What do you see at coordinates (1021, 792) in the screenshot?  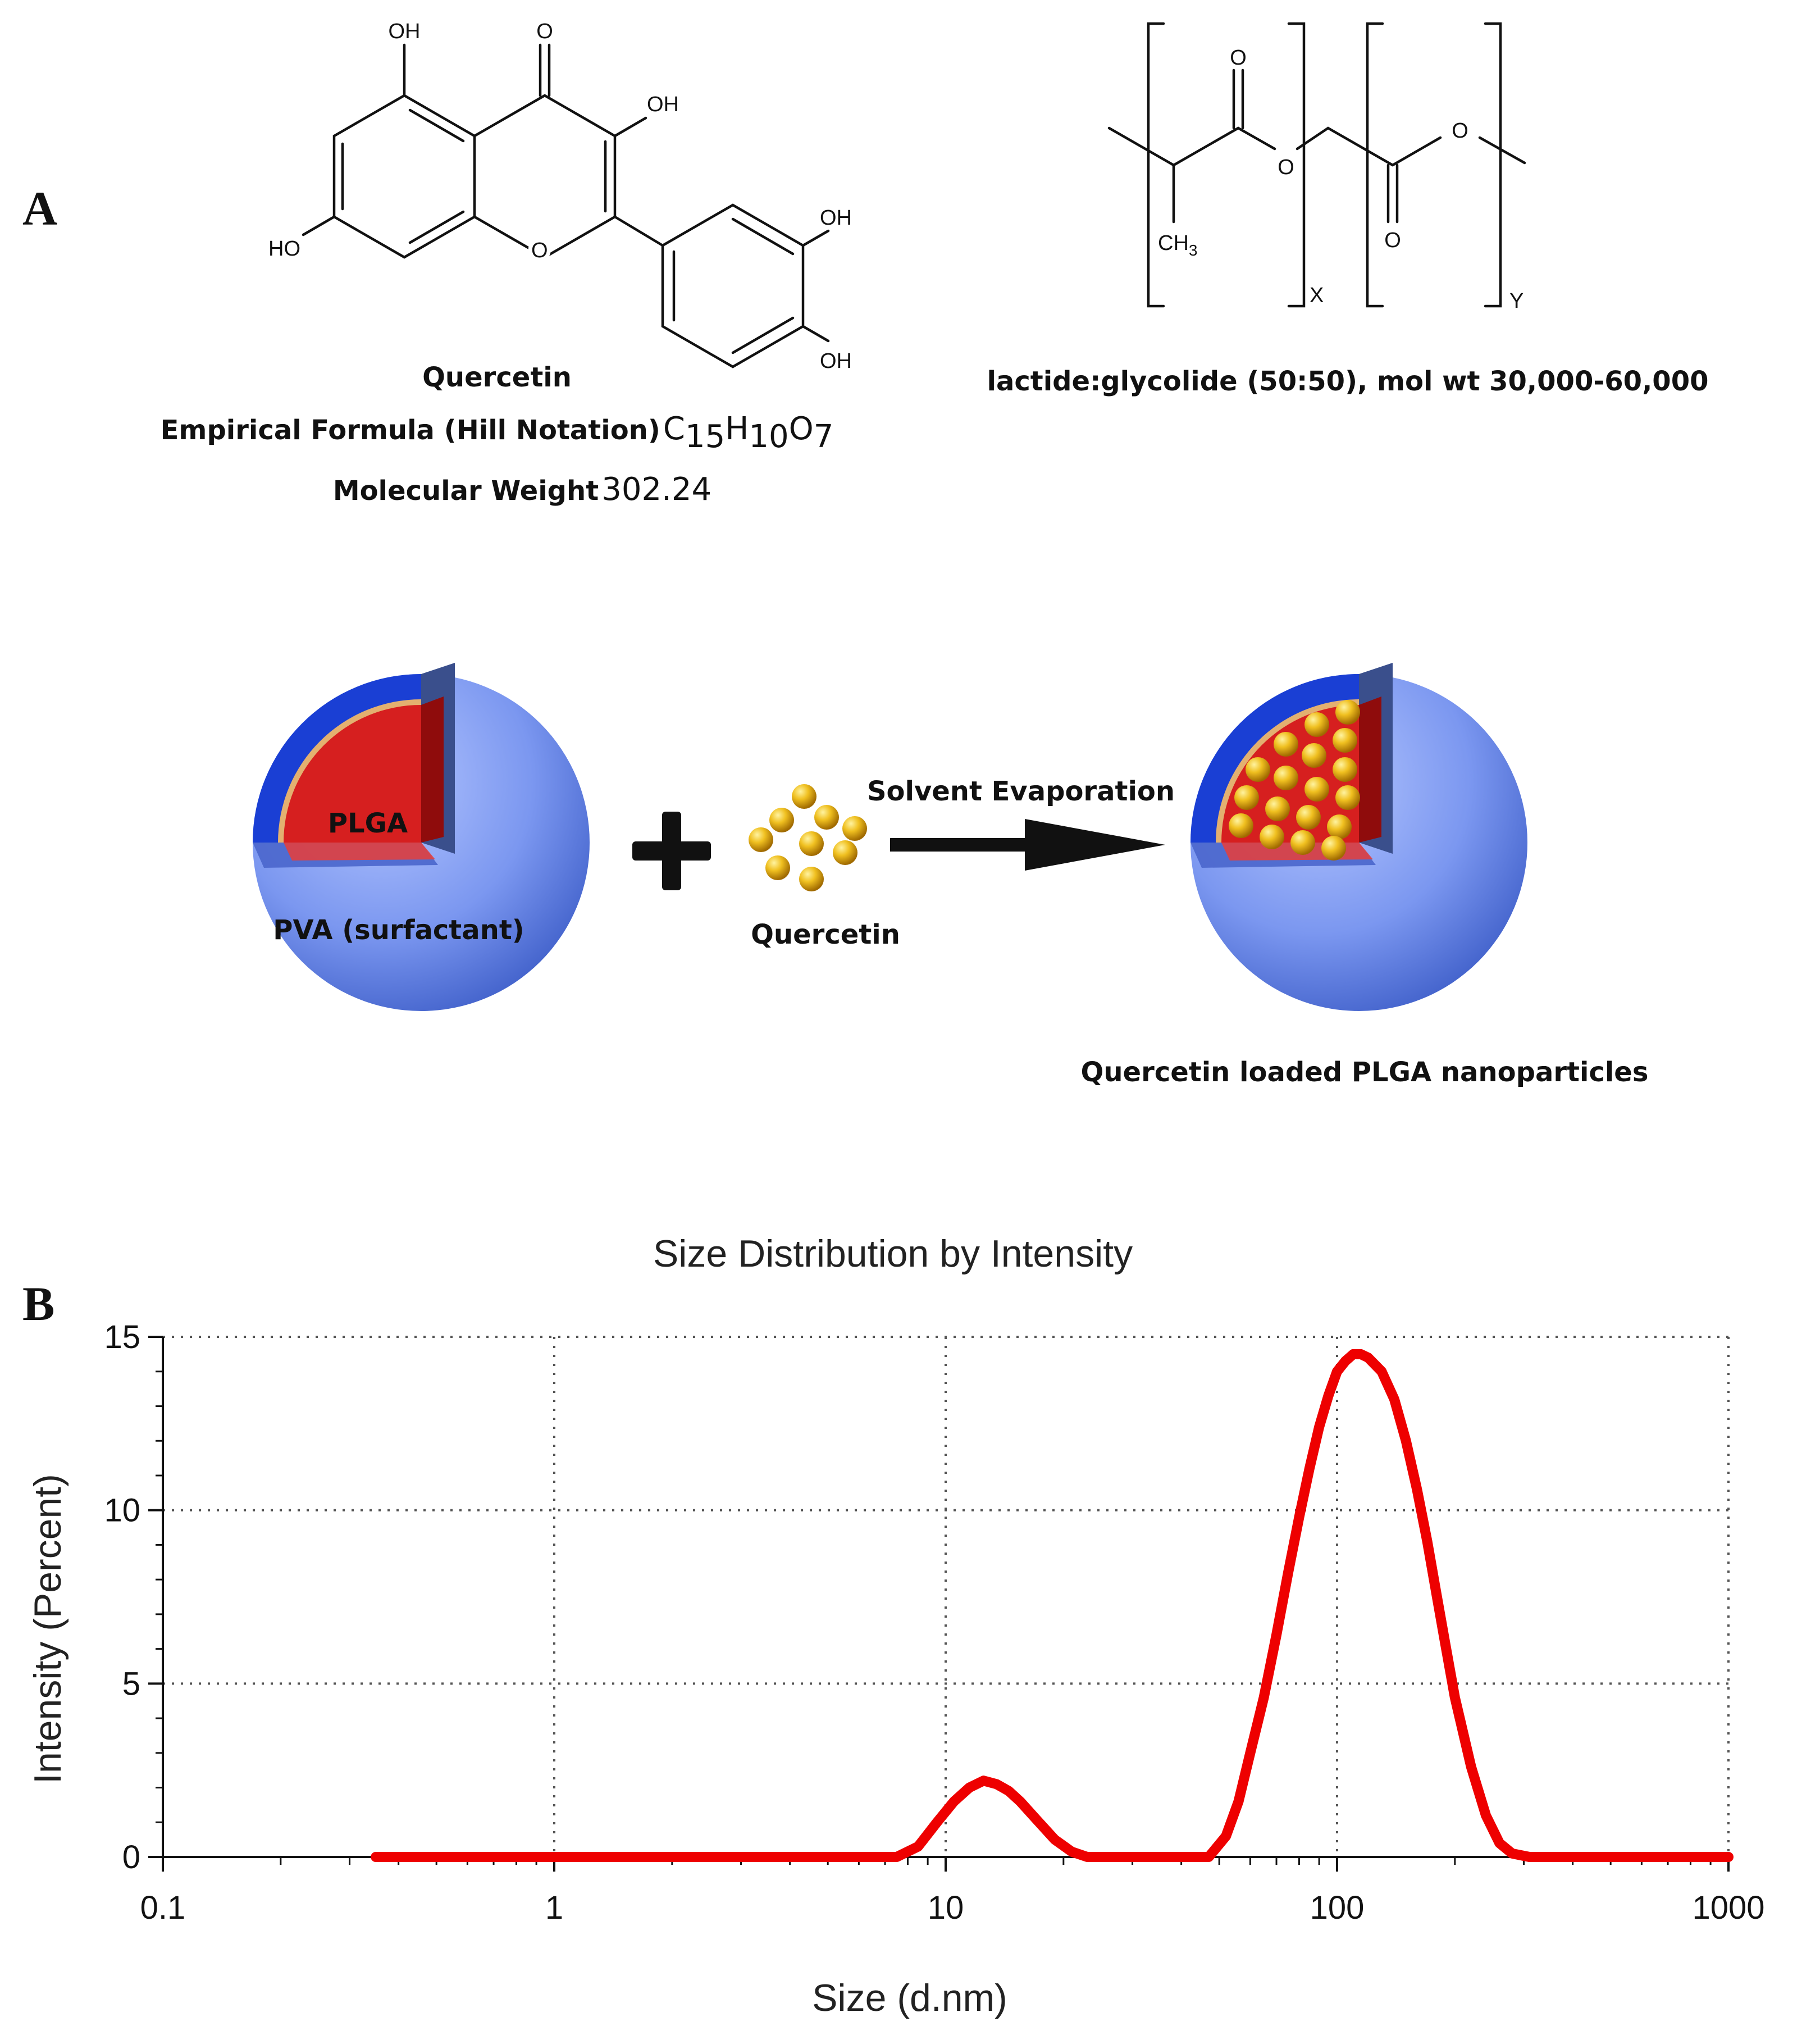 I see `arrow-label: Solvent Evaporation` at bounding box center [1021, 792].